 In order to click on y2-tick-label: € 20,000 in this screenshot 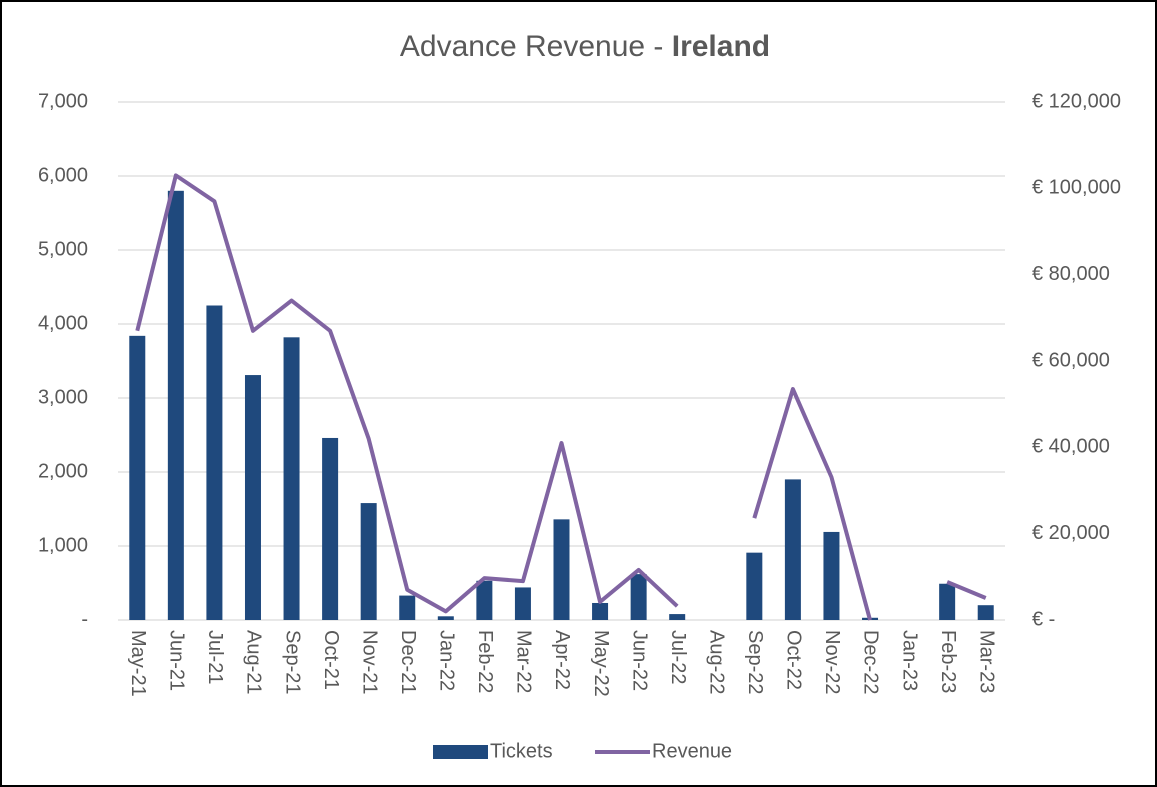, I will do `click(1071, 533)`.